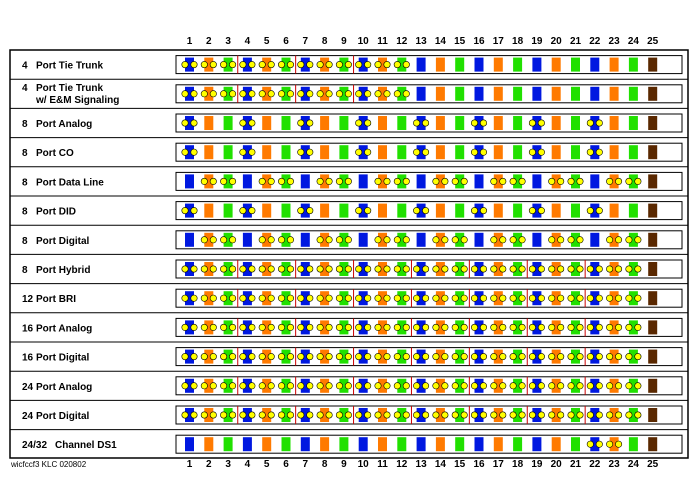  What do you see at coordinates (537, 181) in the screenshot?
I see `pin-19-blue` at bounding box center [537, 181].